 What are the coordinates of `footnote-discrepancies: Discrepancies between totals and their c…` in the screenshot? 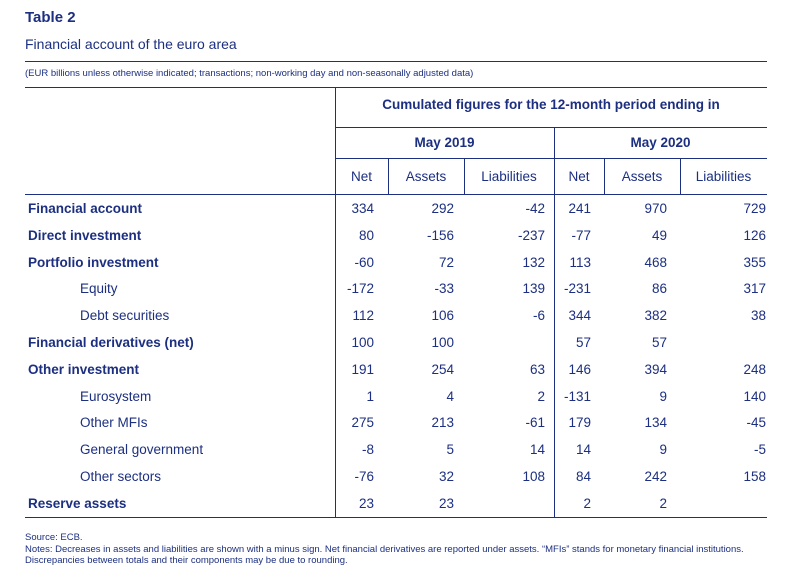 It's located at (186, 560).